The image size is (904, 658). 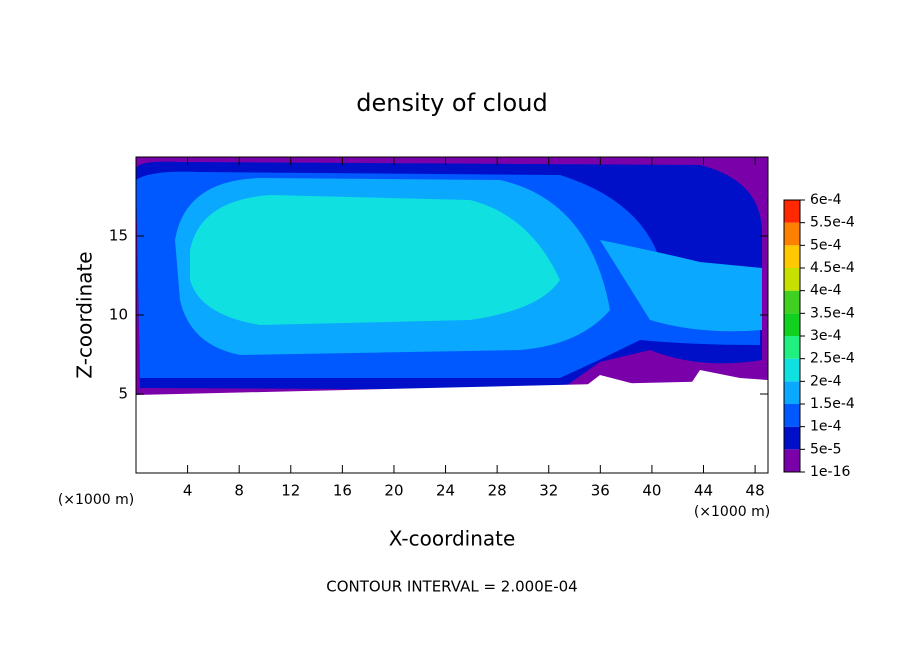 What do you see at coordinates (445, 491) in the screenshot?
I see `x-tick-label: 24` at bounding box center [445, 491].